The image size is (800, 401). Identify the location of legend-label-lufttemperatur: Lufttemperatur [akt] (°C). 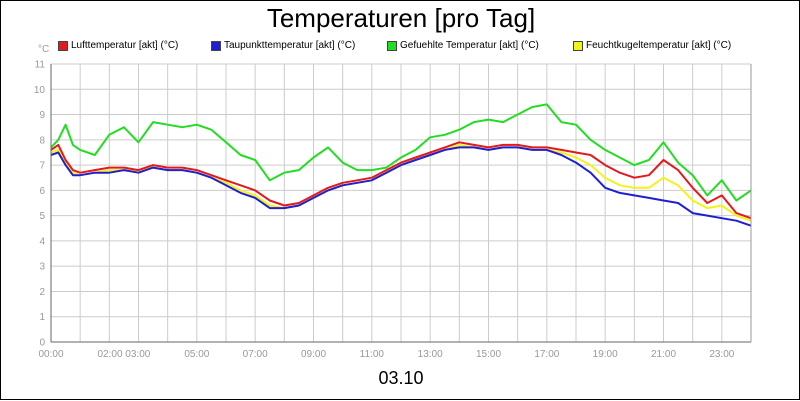
(125, 45).